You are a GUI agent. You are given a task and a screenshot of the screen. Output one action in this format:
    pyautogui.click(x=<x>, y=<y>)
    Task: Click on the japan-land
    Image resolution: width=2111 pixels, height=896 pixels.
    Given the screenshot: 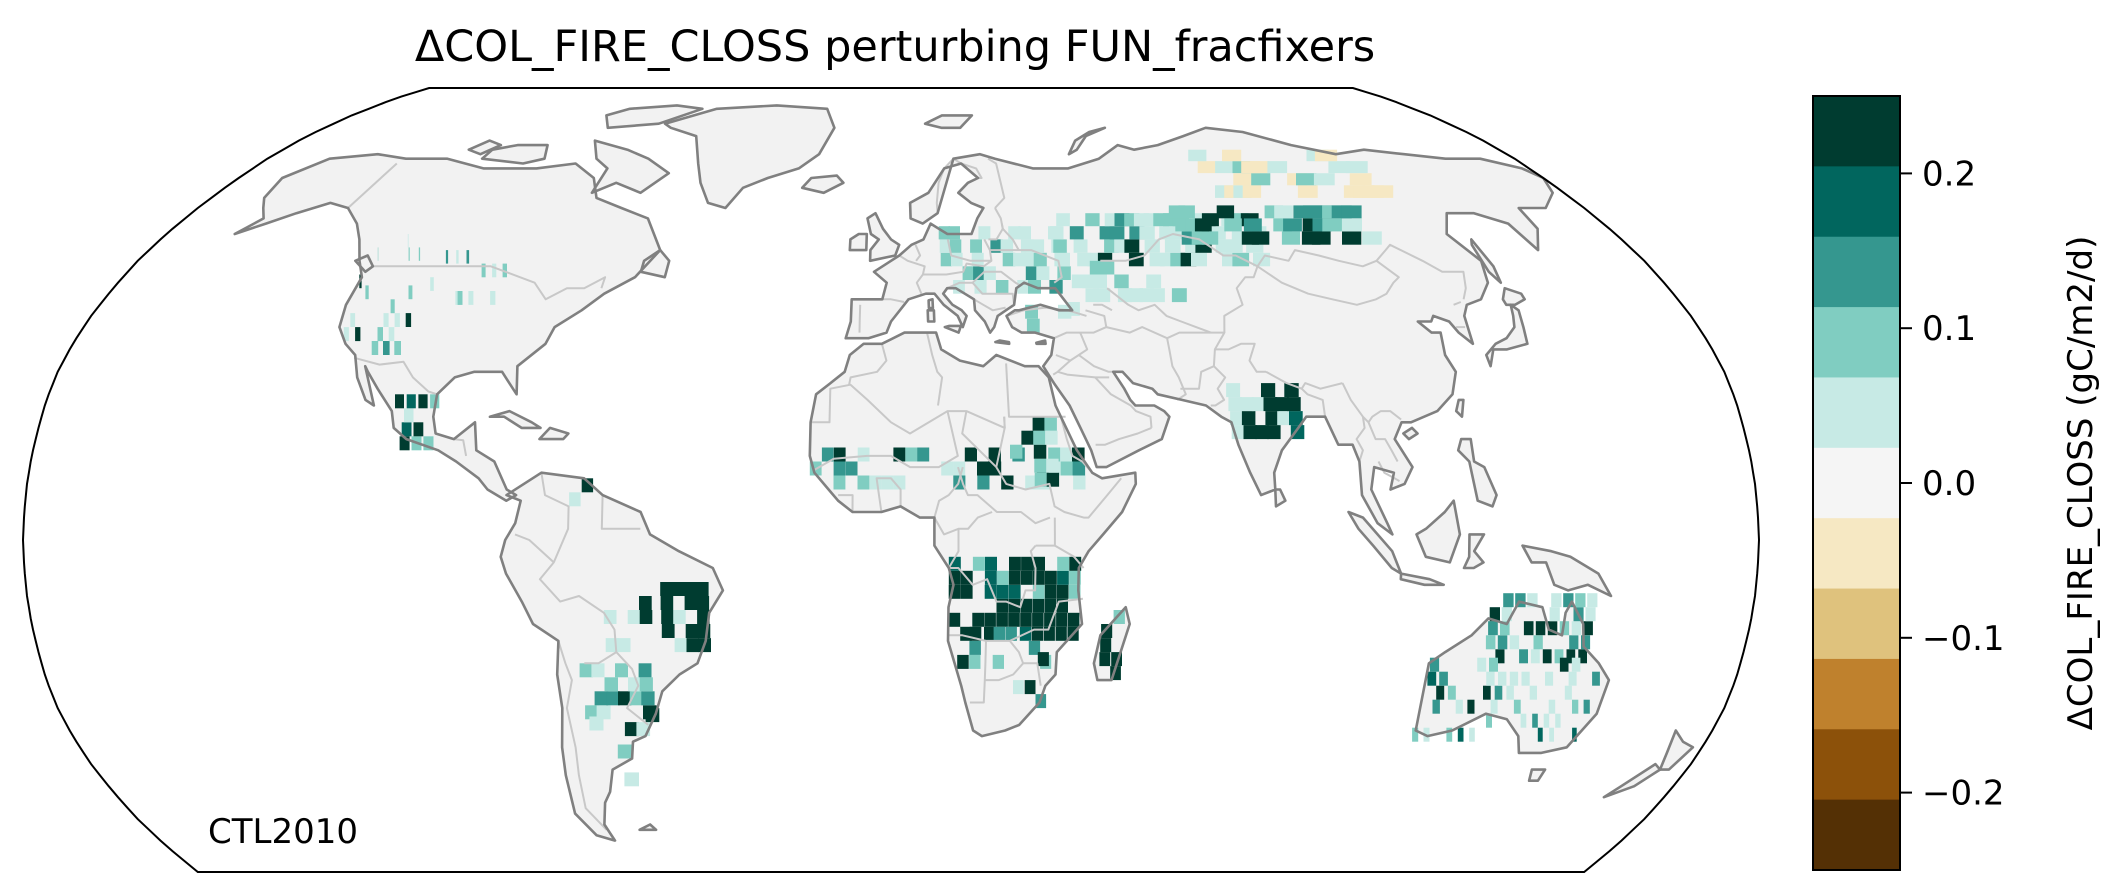 What is the action you would take?
    pyautogui.click(x=1507, y=335)
    